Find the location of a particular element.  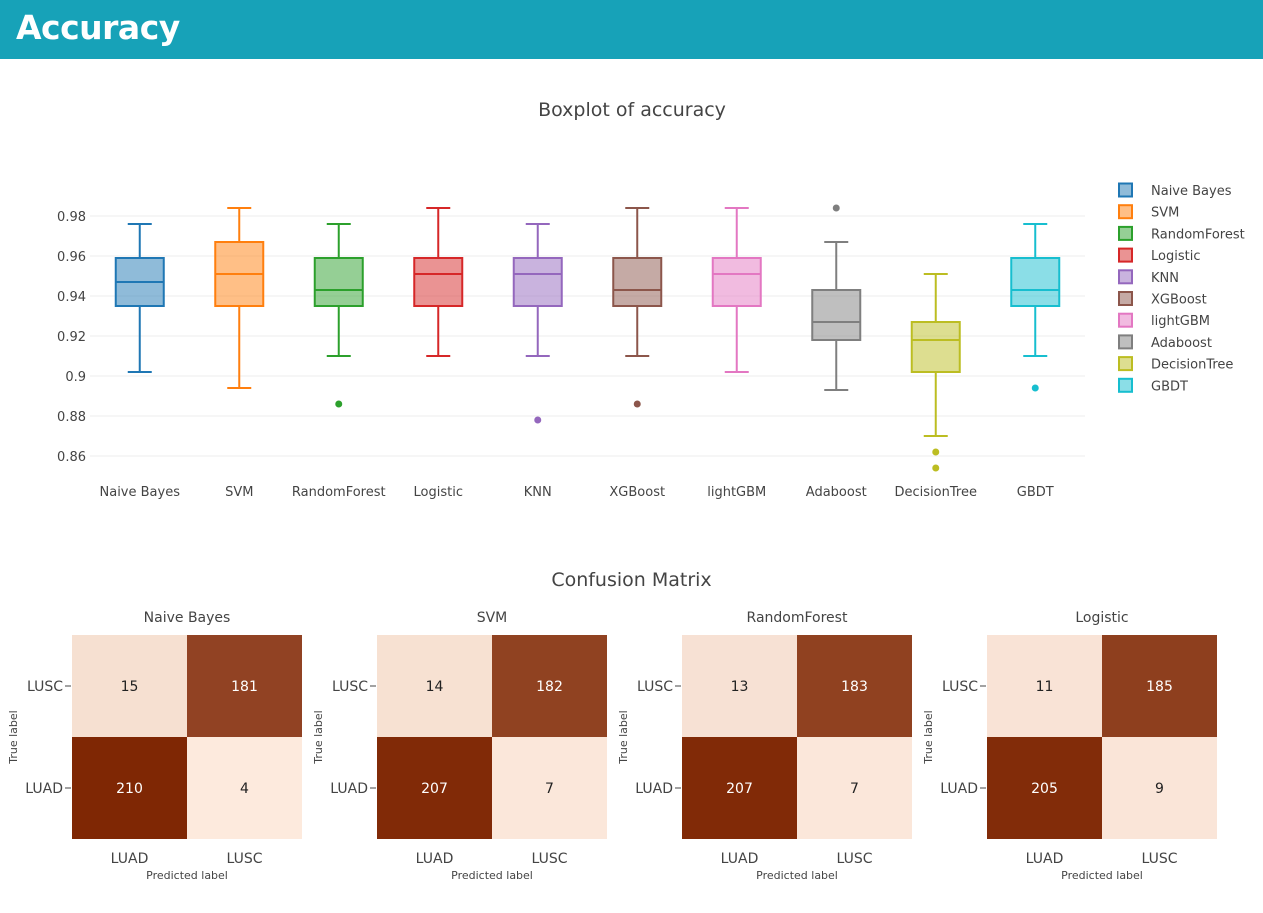

x-tick-label: lightGBM is located at coordinates (736, 492).